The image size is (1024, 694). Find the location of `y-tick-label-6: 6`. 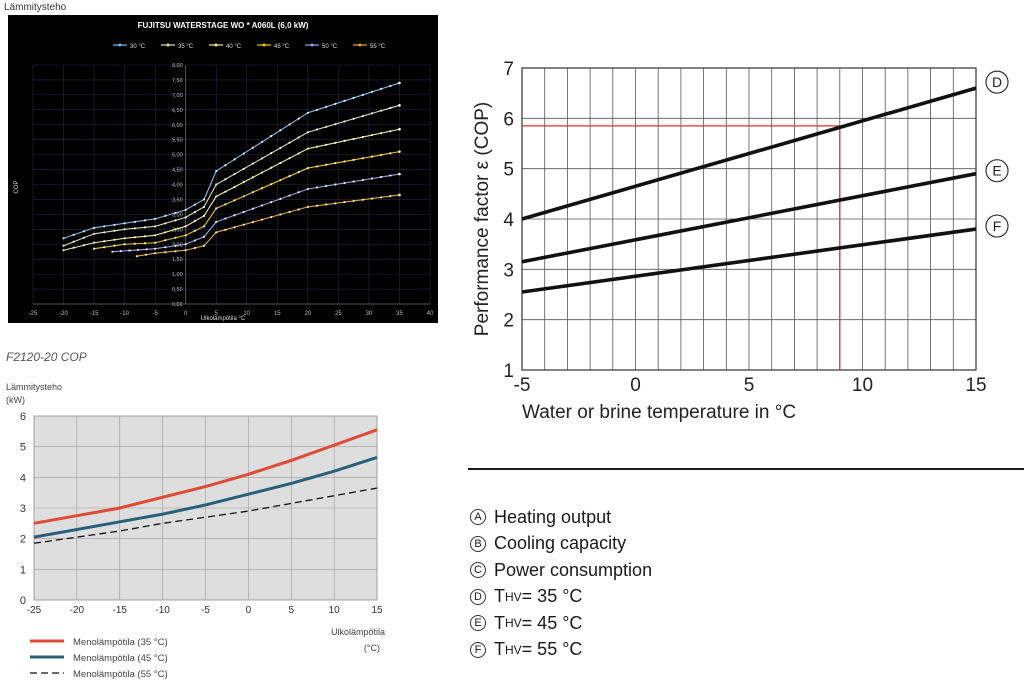

y-tick-label-6: 6 is located at coordinates (23, 417).